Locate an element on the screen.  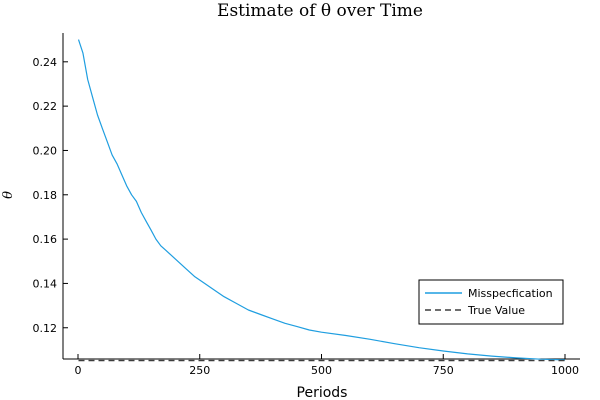
legend-label-true-value: True Value is located at coordinates (496, 310).